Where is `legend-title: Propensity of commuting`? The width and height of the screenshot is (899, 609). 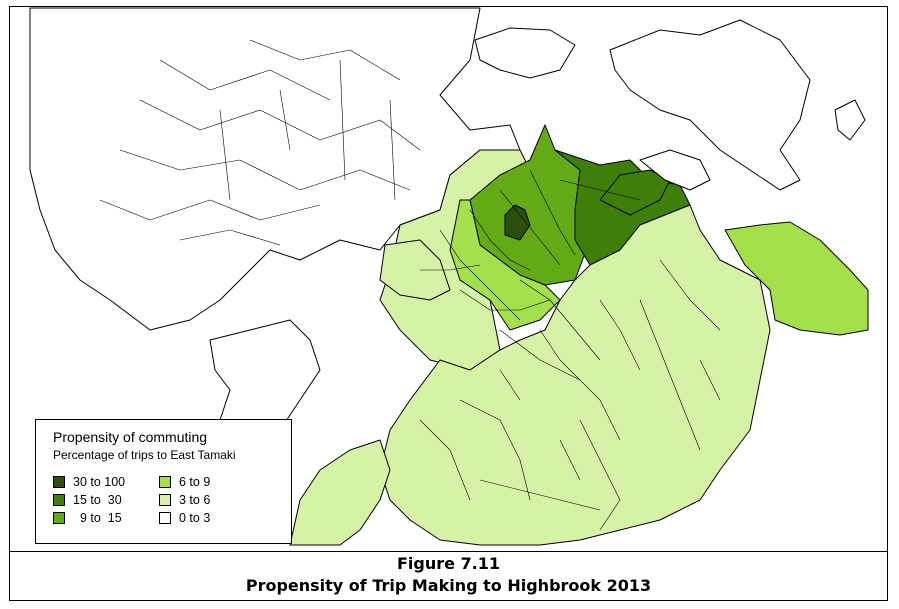 legend-title: Propensity of commuting is located at coordinates (130, 437).